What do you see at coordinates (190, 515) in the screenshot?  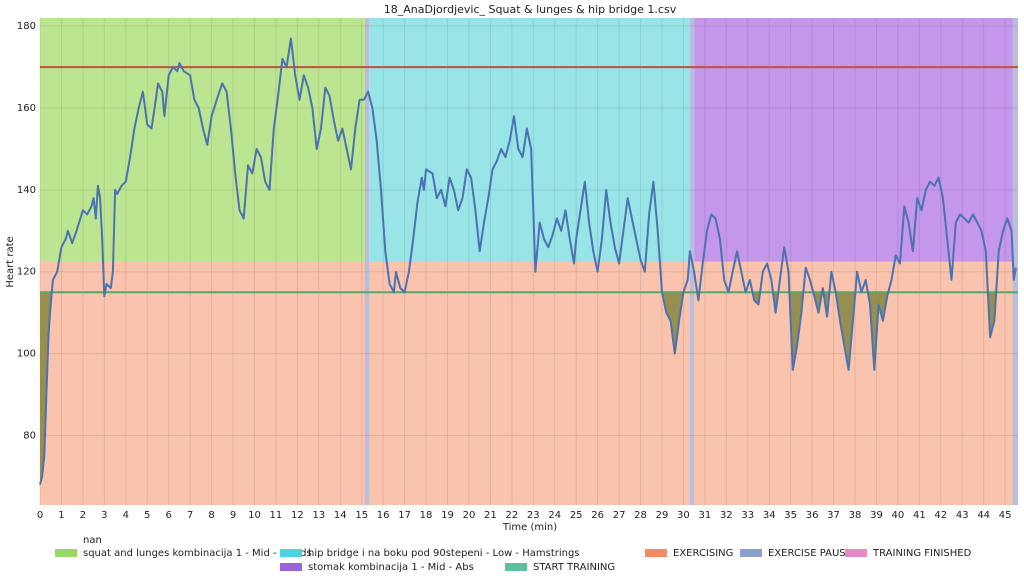 I see `x-tick-label: 7` at bounding box center [190, 515].